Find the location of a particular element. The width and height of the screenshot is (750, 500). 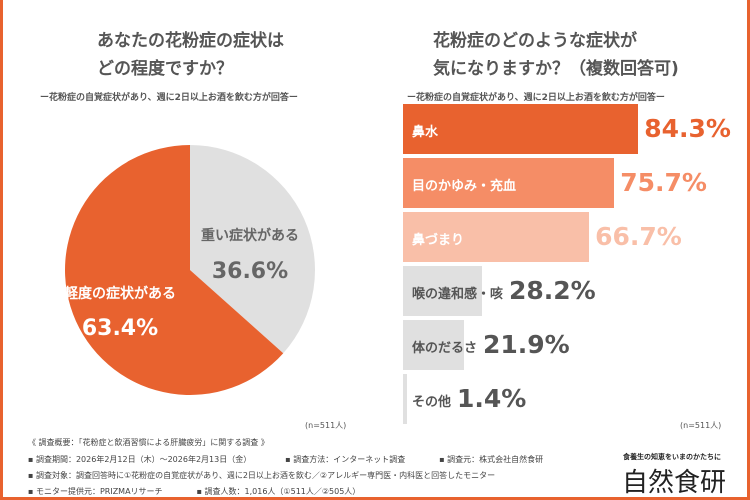

right-title: 花粉症のどのような症状が 気になりますか？（複数回答可) is located at coordinates (556, 55).